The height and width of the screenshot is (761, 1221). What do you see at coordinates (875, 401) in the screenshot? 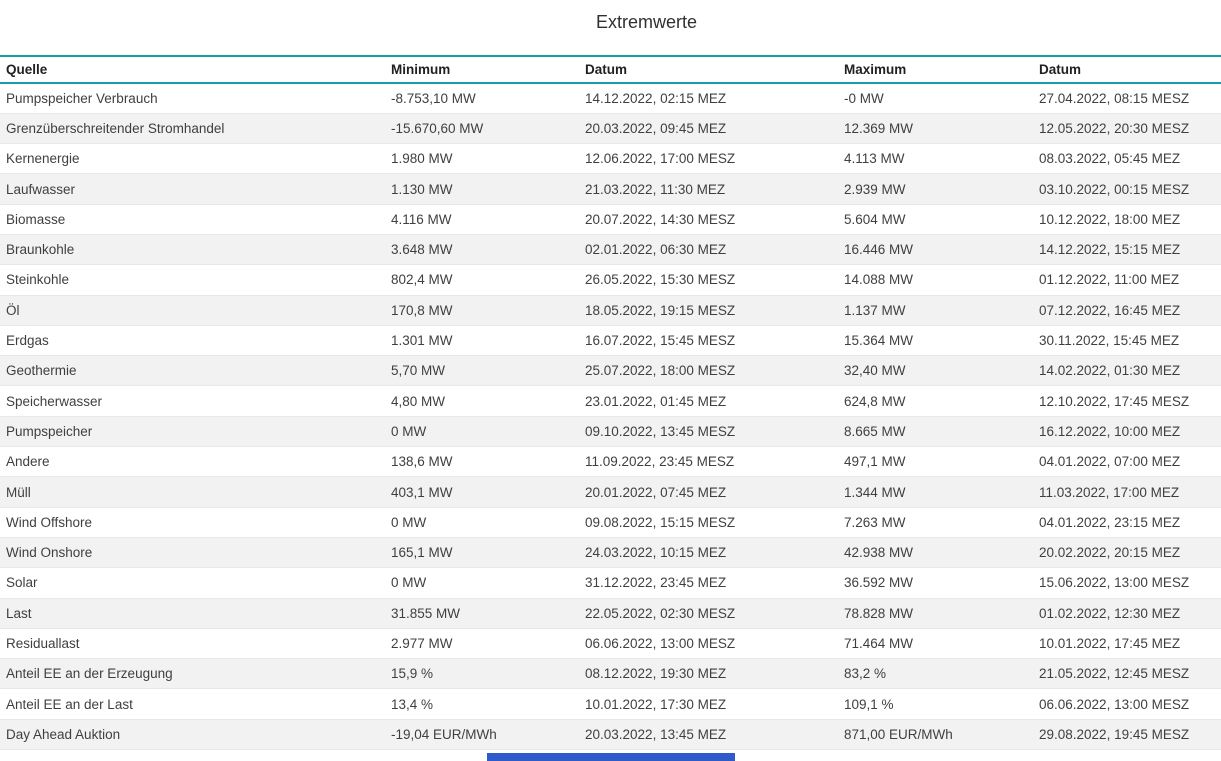
I see `maximum-cell: 624,8 MW` at bounding box center [875, 401].